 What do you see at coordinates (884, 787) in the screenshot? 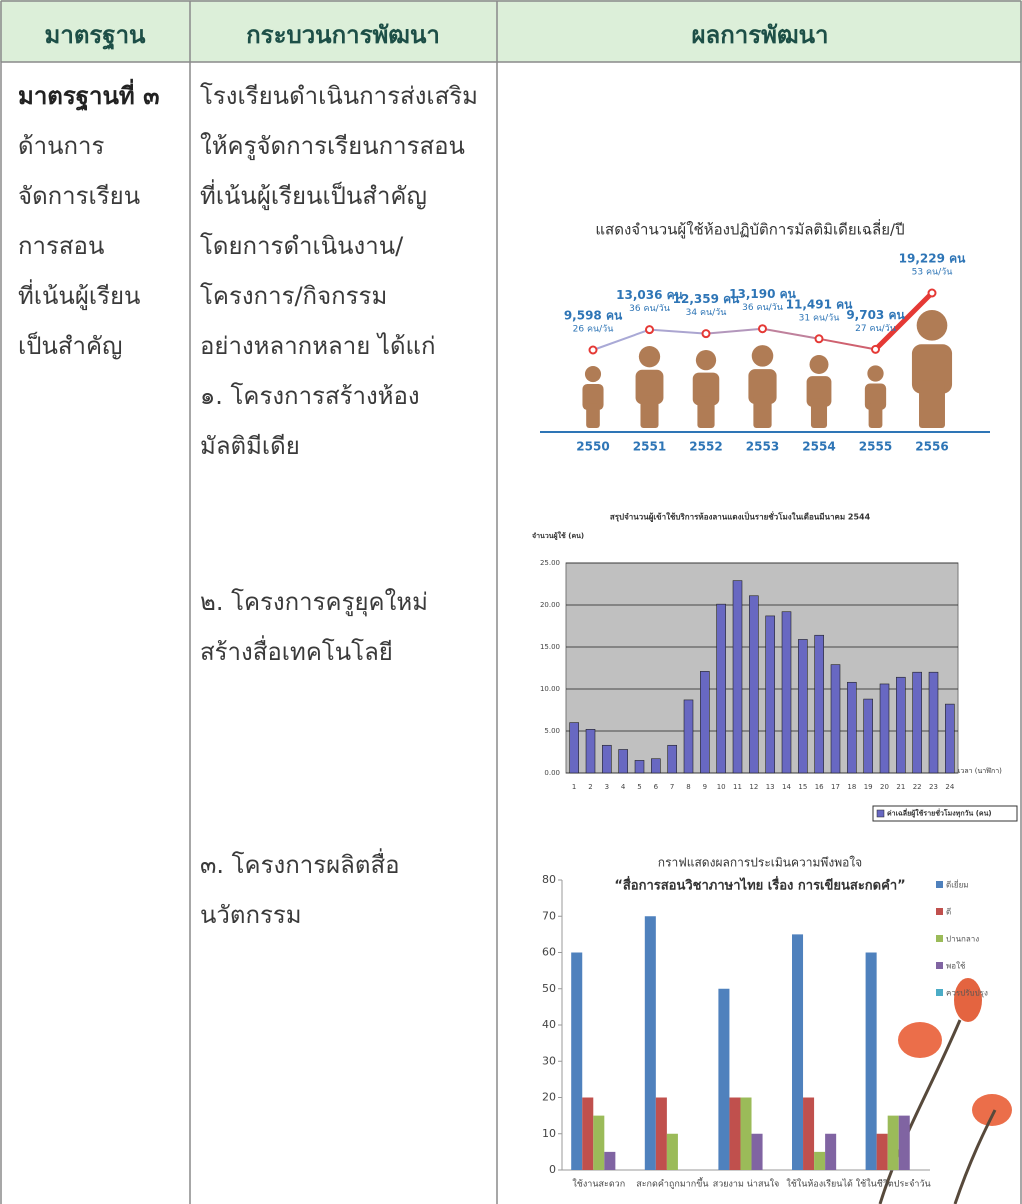
I see `x-tick-label: 20` at bounding box center [884, 787].